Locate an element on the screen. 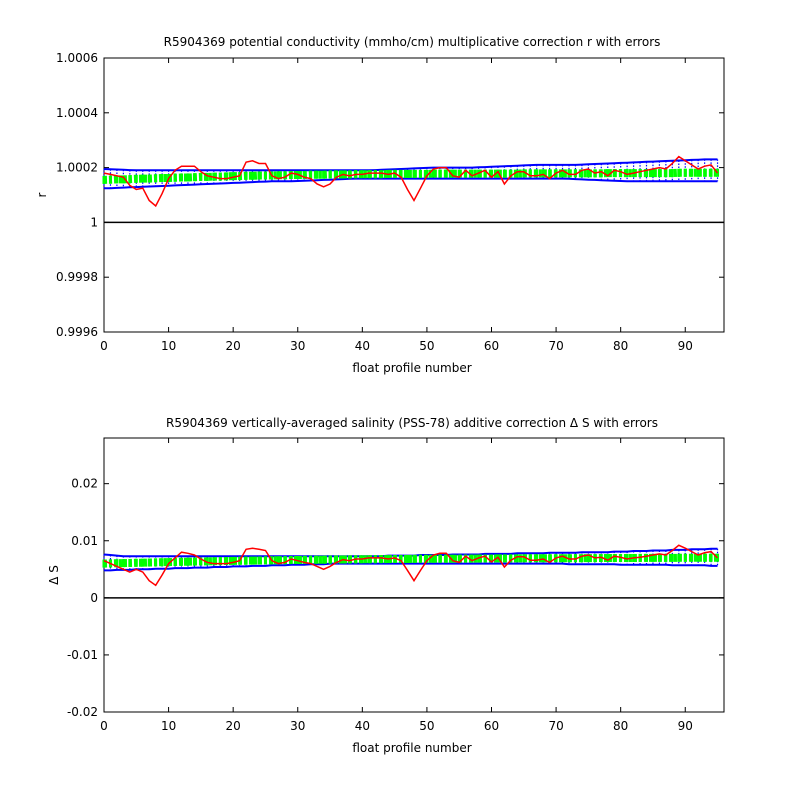 This screenshot has height=800, width=800. salinity-chart-marks is located at coordinates (413, 571).